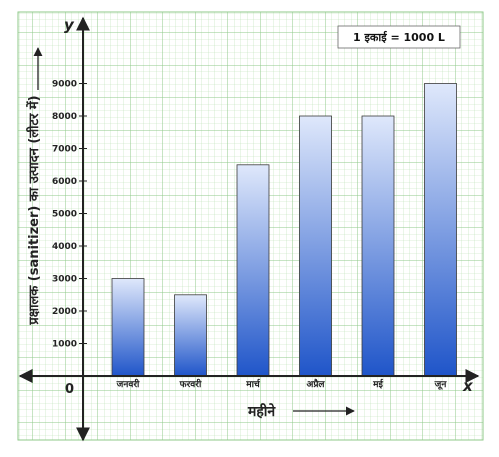  What do you see at coordinates (64, 280) in the screenshot?
I see `y-tick-label-2: 3000` at bounding box center [64, 280].